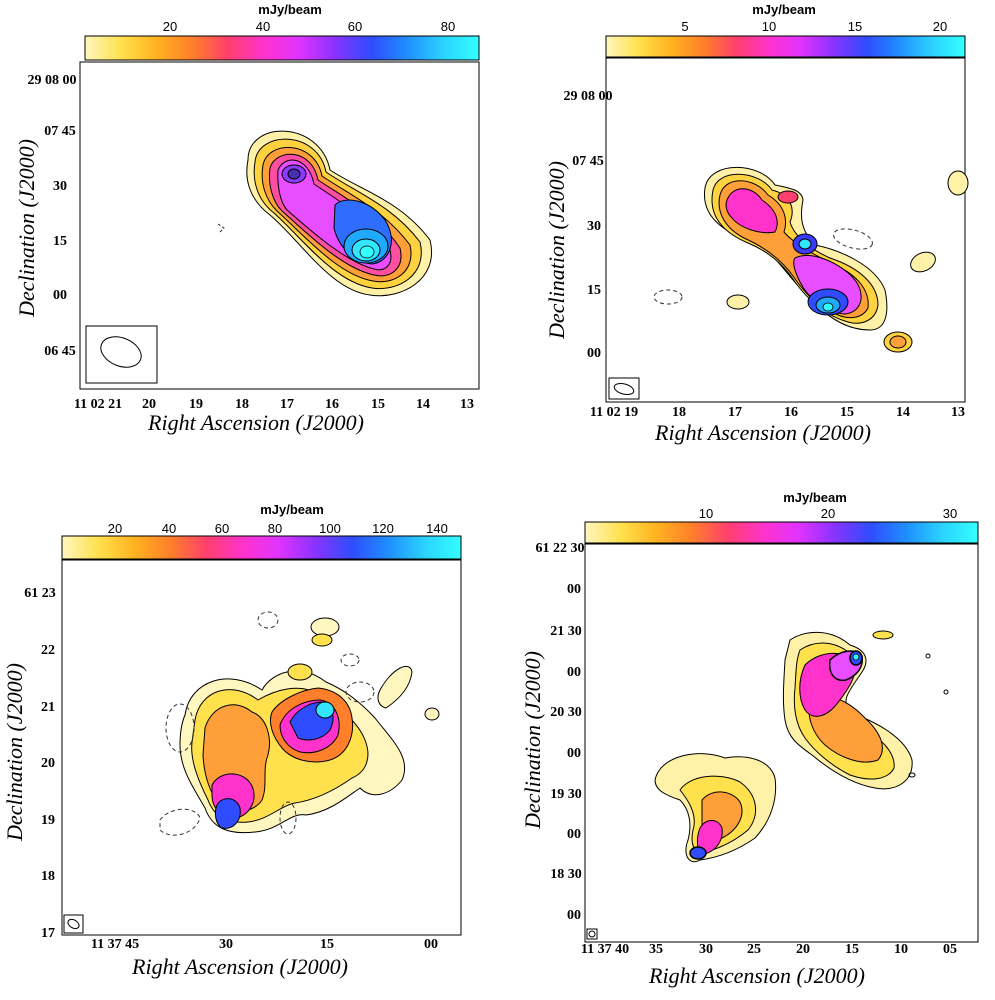 Image resolution: width=995 pixels, height=1000 pixels. Describe the element at coordinates (588, 96) in the screenshot. I see `panel-2-y-tick: 29 08 00` at that location.